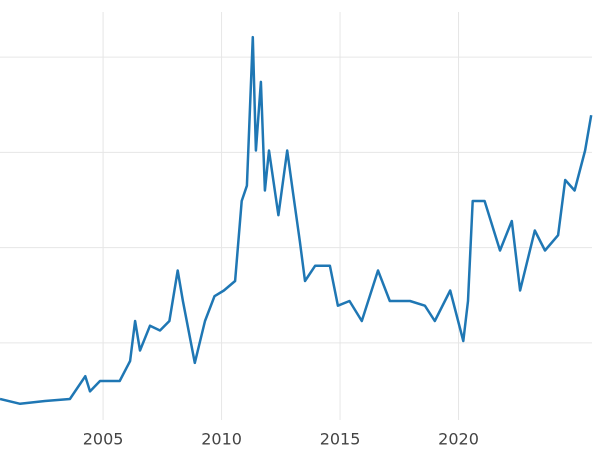 The height and width of the screenshot is (450, 600). Describe the element at coordinates (458, 439) in the screenshot. I see `x-tick-label: 2020` at that location.